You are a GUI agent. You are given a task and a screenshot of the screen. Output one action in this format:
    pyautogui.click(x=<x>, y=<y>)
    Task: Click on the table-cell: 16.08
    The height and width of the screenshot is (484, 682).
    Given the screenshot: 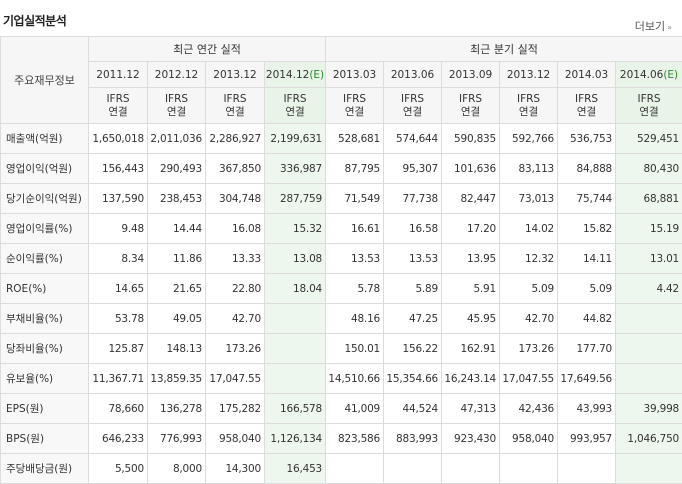 What is the action you would take?
    pyautogui.click(x=235, y=229)
    